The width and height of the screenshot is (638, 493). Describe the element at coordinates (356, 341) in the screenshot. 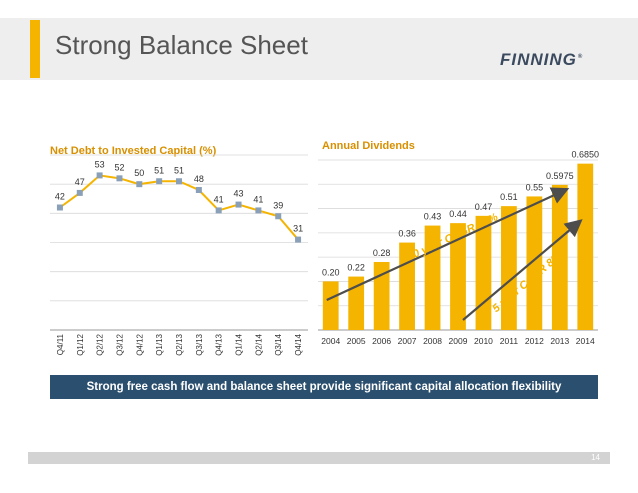

I see `bar-chart-x-tick-label: 2005` at that location.